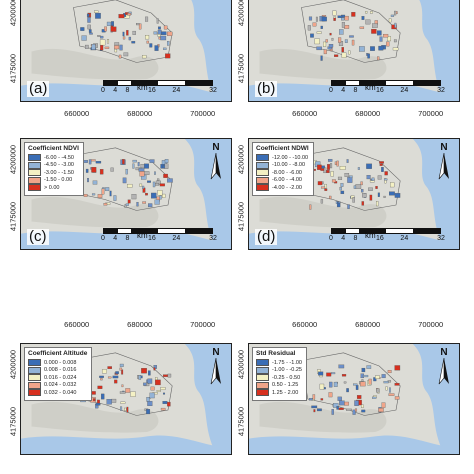 The height and width of the screenshot is (474, 474). What do you see at coordinates (58, 180) in the screenshot?
I see `legend-item-label: -1.50 - 0.00` at bounding box center [58, 180].